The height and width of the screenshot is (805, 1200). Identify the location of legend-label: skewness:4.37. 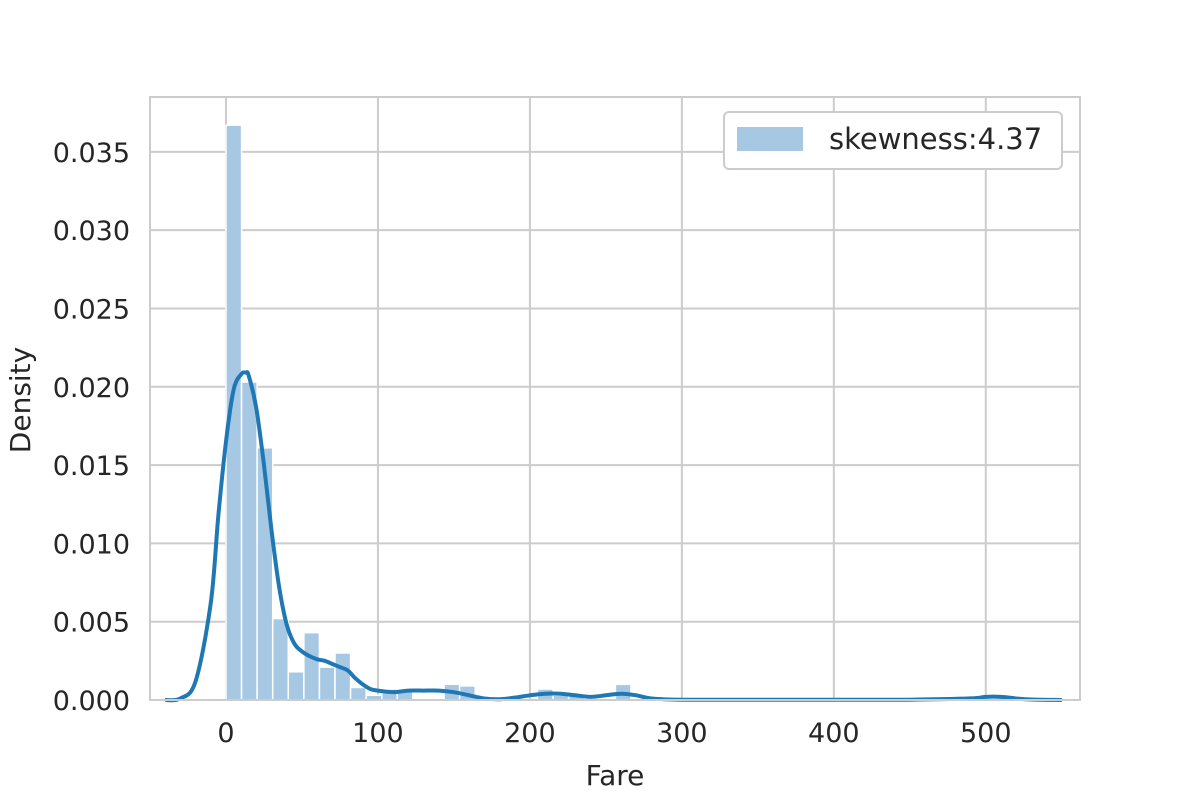
(935, 139).